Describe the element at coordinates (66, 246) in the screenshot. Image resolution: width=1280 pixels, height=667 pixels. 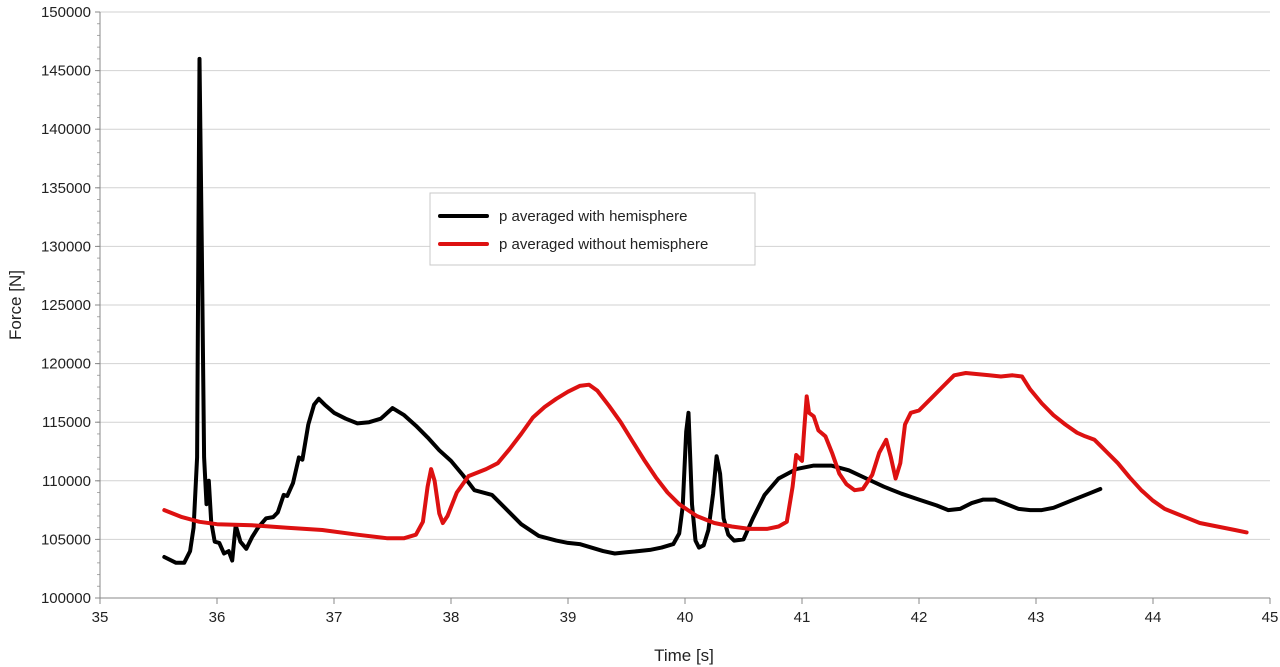
I see `y-tick-label: 130000` at that location.